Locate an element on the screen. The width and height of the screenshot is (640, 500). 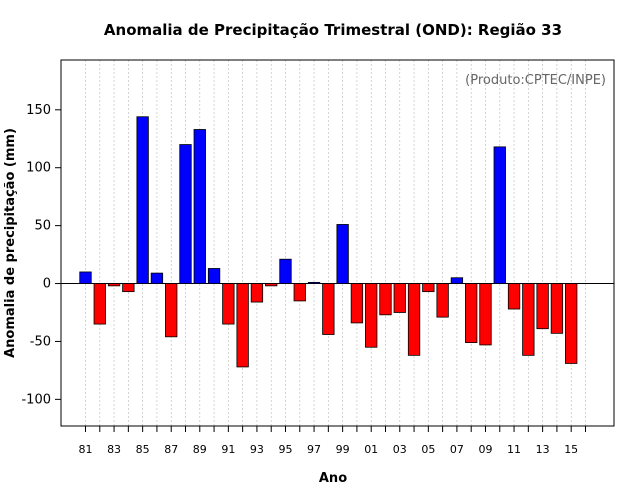
bar-1997 is located at coordinates (314, 282).